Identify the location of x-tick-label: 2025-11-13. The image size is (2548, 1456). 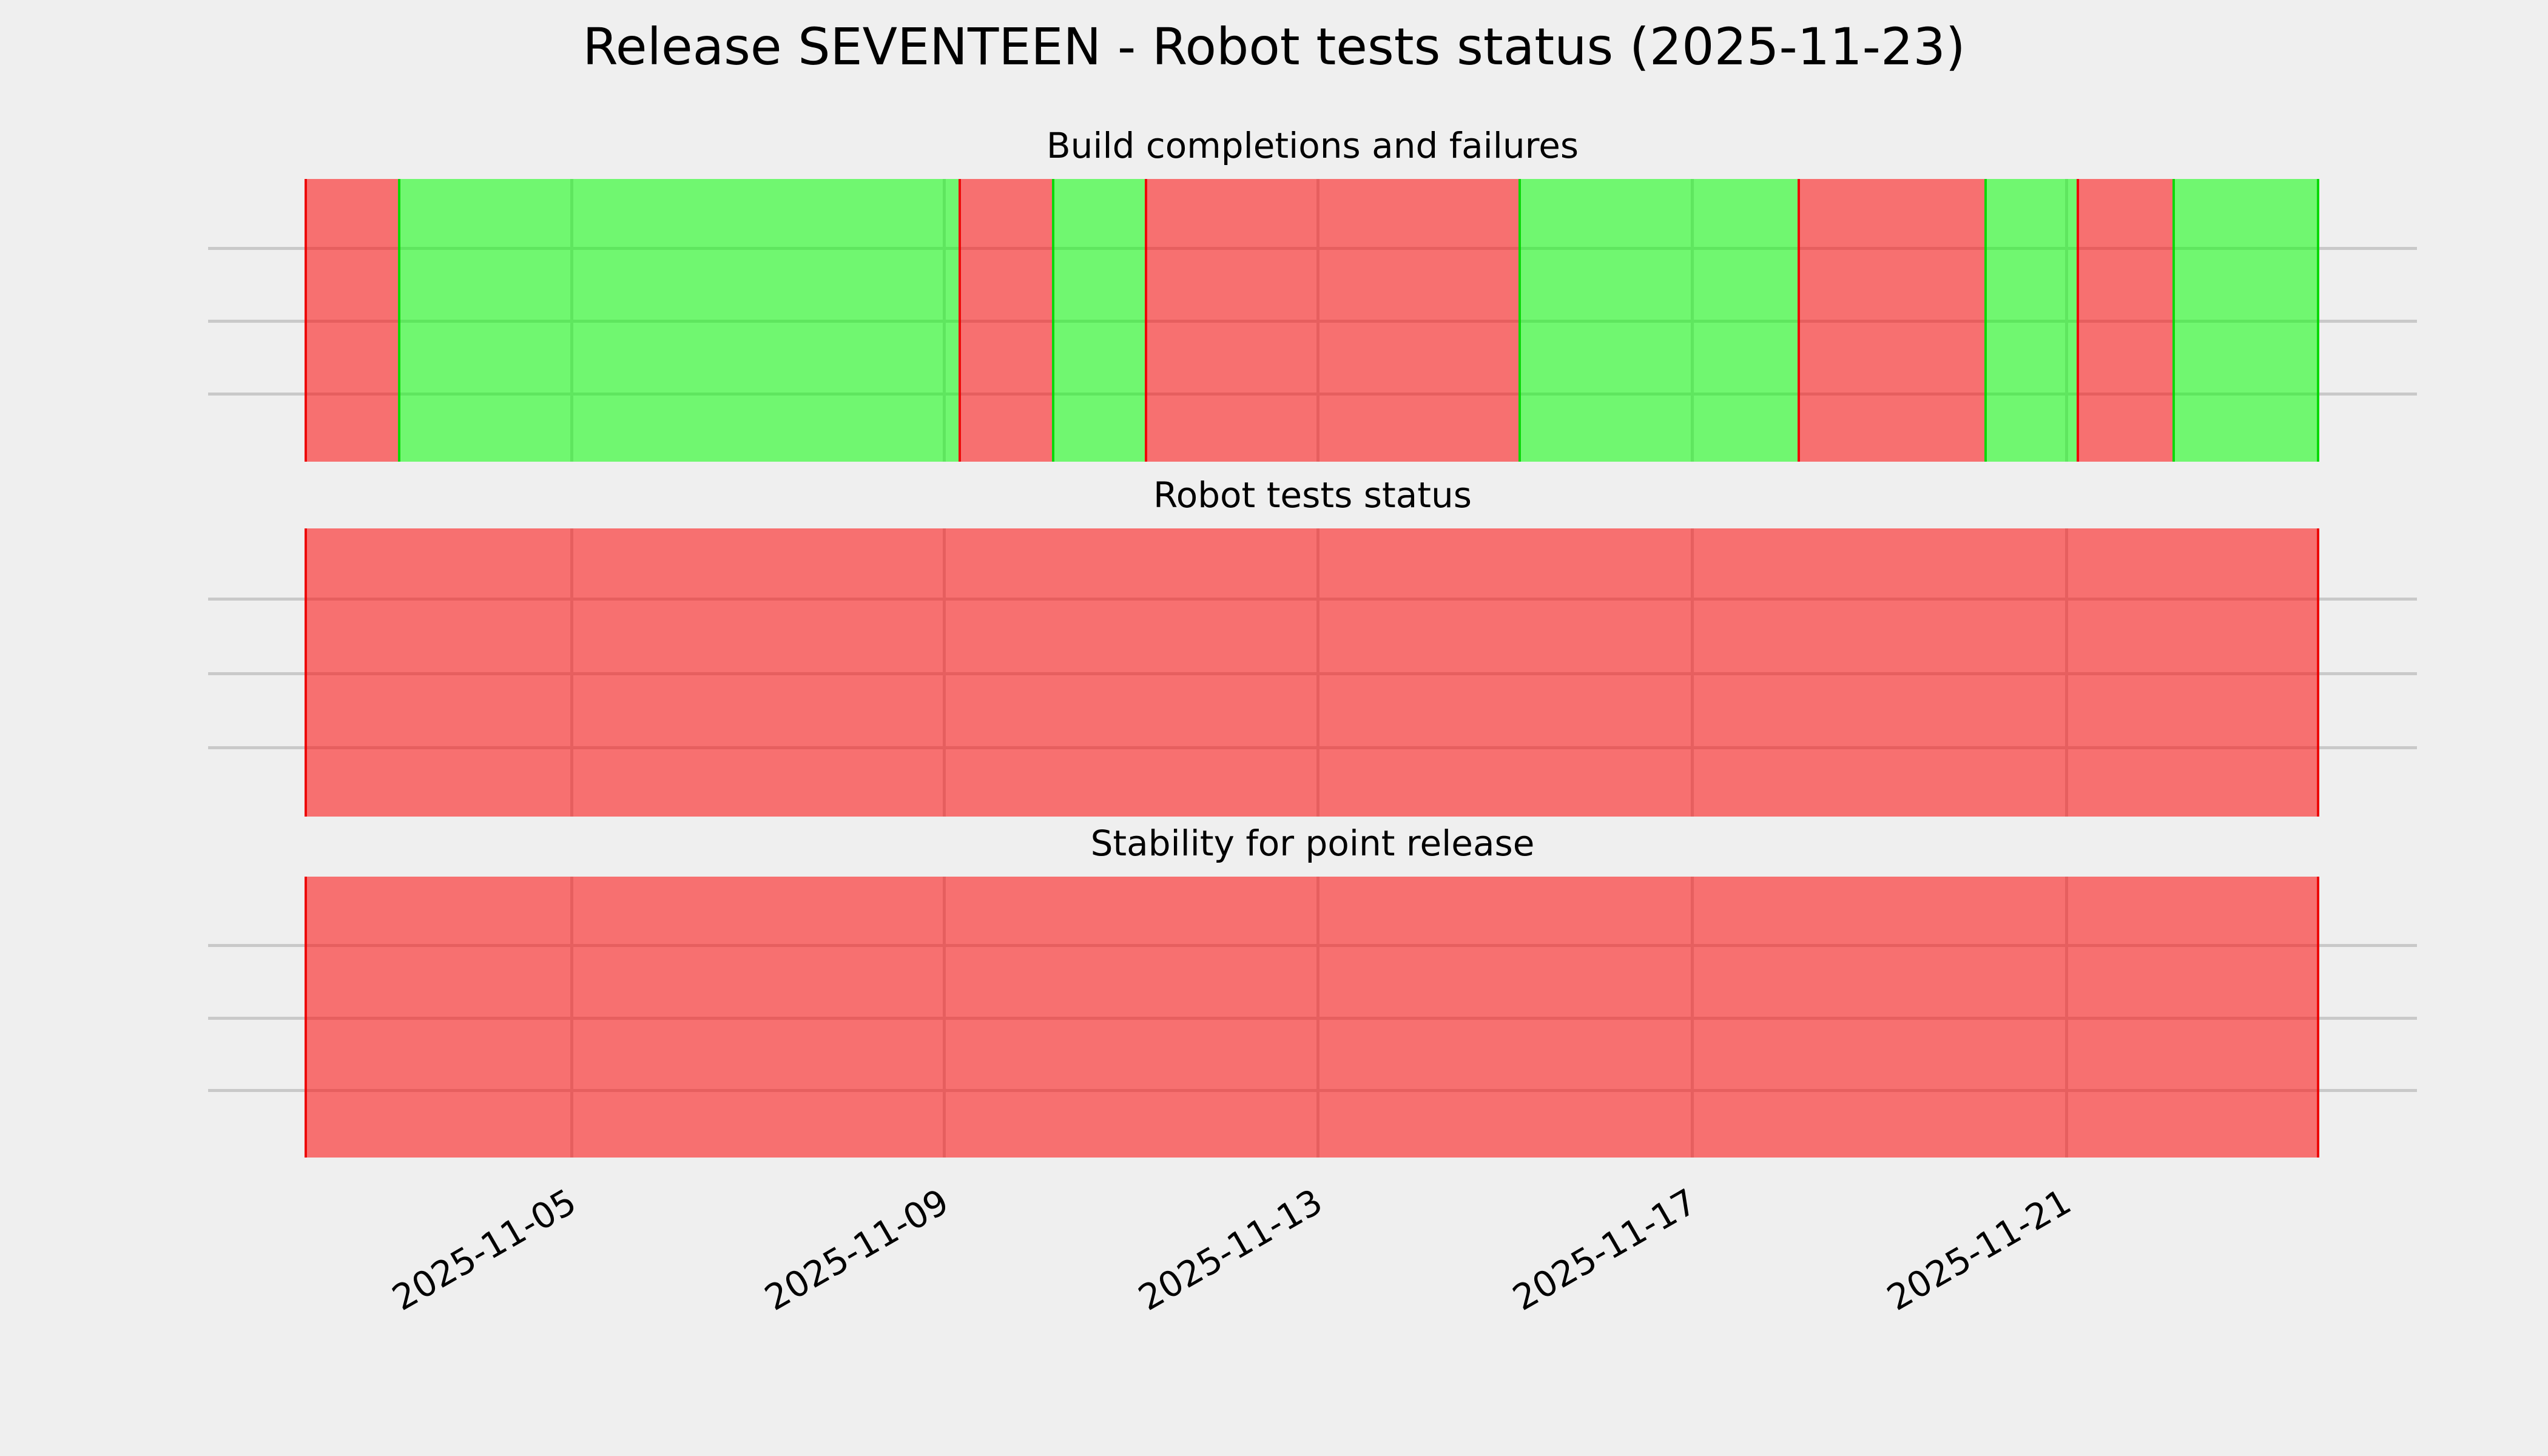
(1230, 1250).